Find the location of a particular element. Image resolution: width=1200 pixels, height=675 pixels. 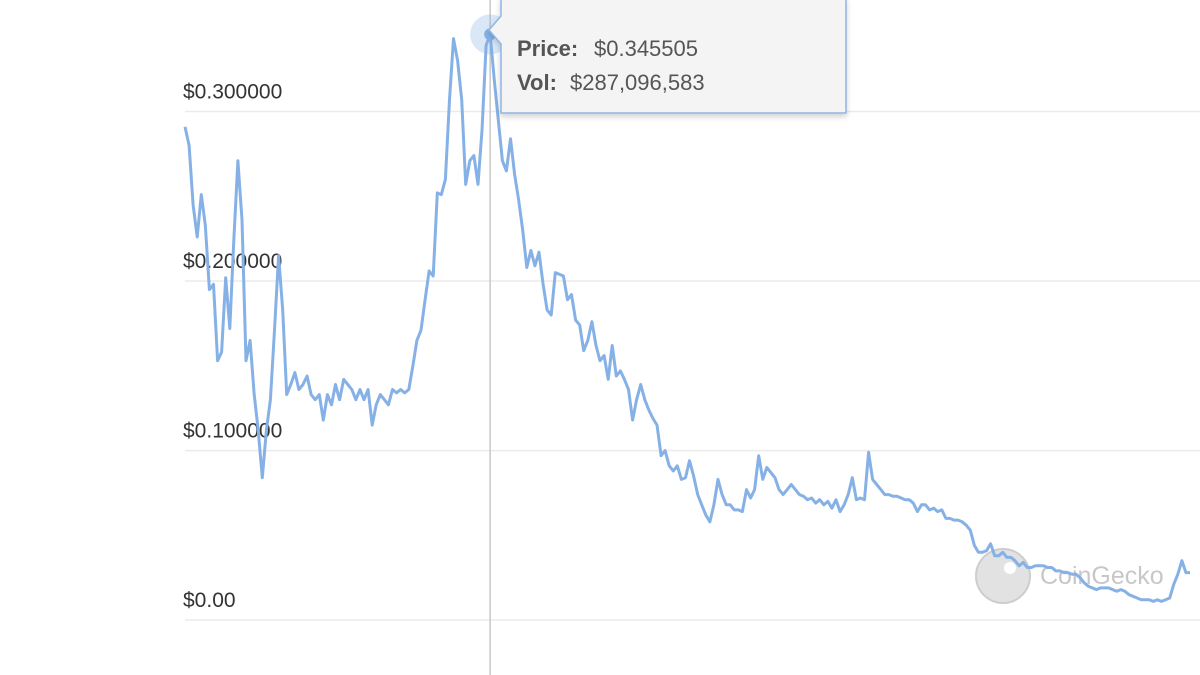

y-tick-label: $0.00 is located at coordinates (209, 600).